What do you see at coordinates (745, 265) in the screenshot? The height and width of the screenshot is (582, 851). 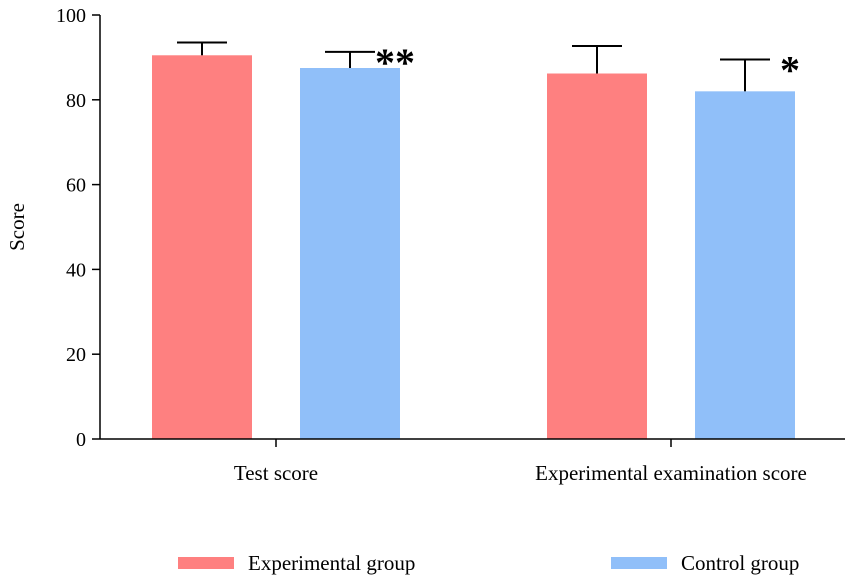 I see `bar-control-group-experimental-examination-score` at bounding box center [745, 265].